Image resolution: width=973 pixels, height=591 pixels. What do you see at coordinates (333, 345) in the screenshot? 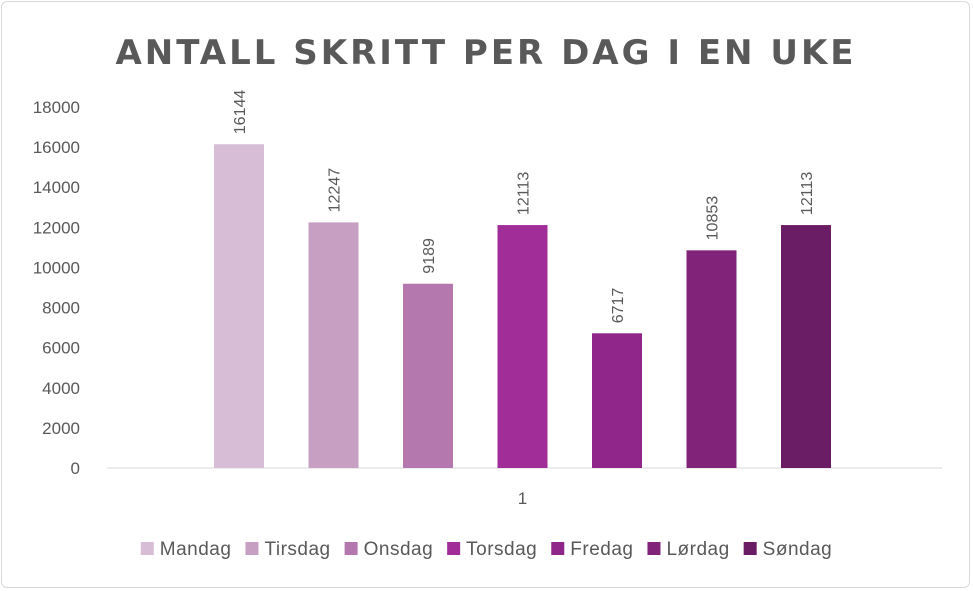
I see `bar-tirsdag` at bounding box center [333, 345].